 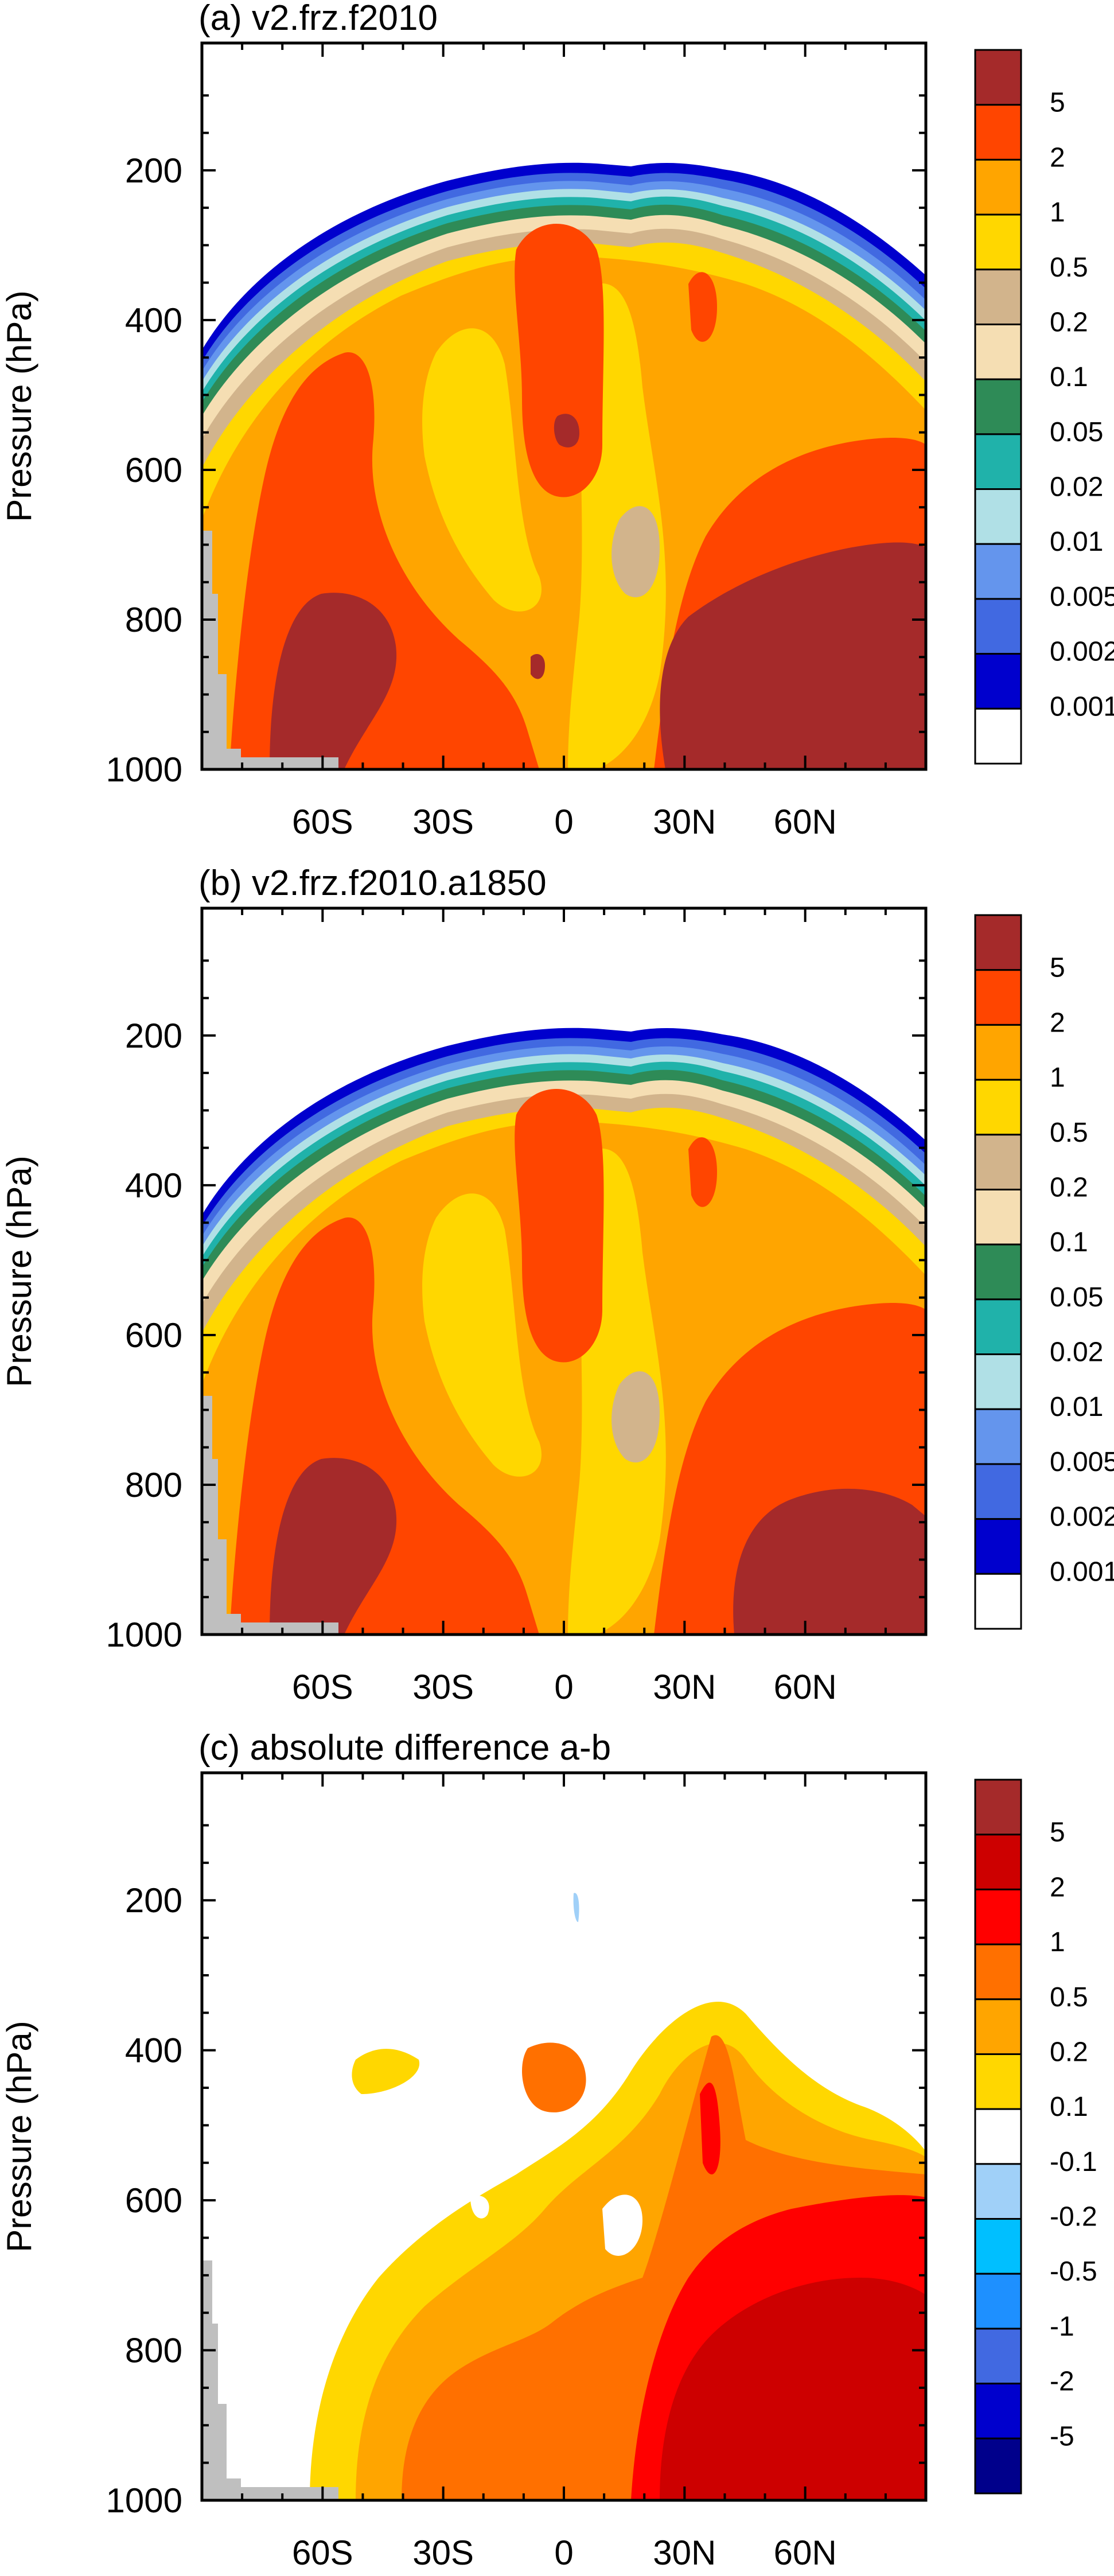 I want to click on colorbar-label: -0.1, so click(x=1073, y=2162).